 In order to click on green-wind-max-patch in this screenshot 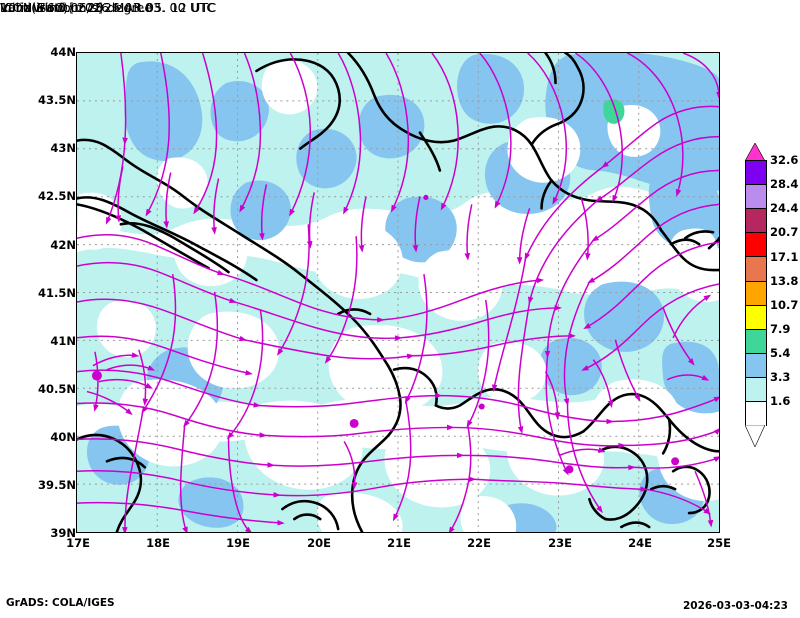, I will do `click(614, 111)`.